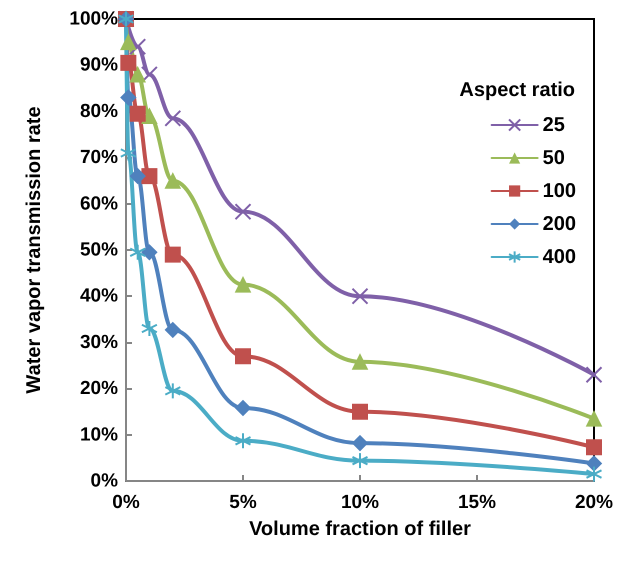 This screenshot has width=621, height=565. I want to click on x-tick-label: 5%, so click(243, 502).